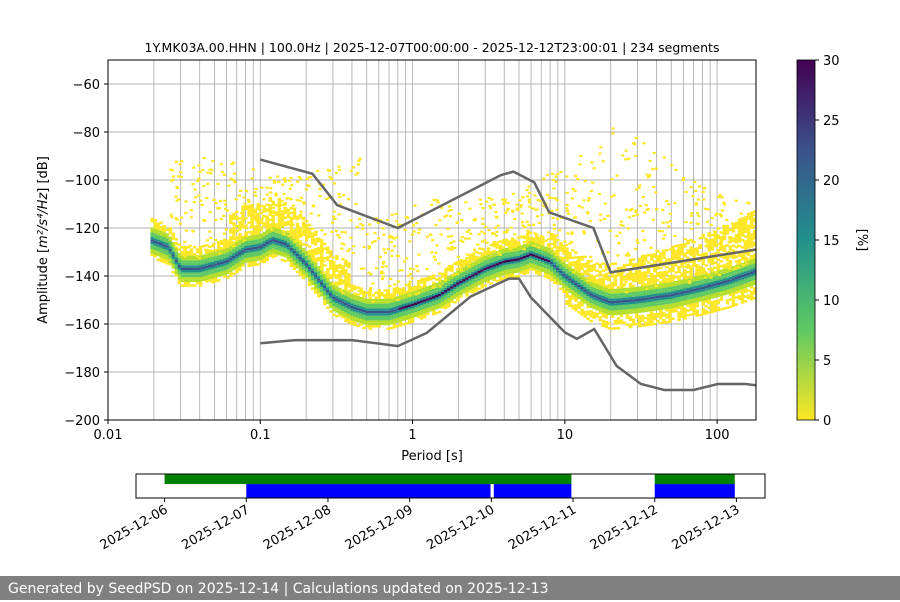 The width and height of the screenshot is (900, 602). I want to click on colorbar-tick-label: 30, so click(831, 61).